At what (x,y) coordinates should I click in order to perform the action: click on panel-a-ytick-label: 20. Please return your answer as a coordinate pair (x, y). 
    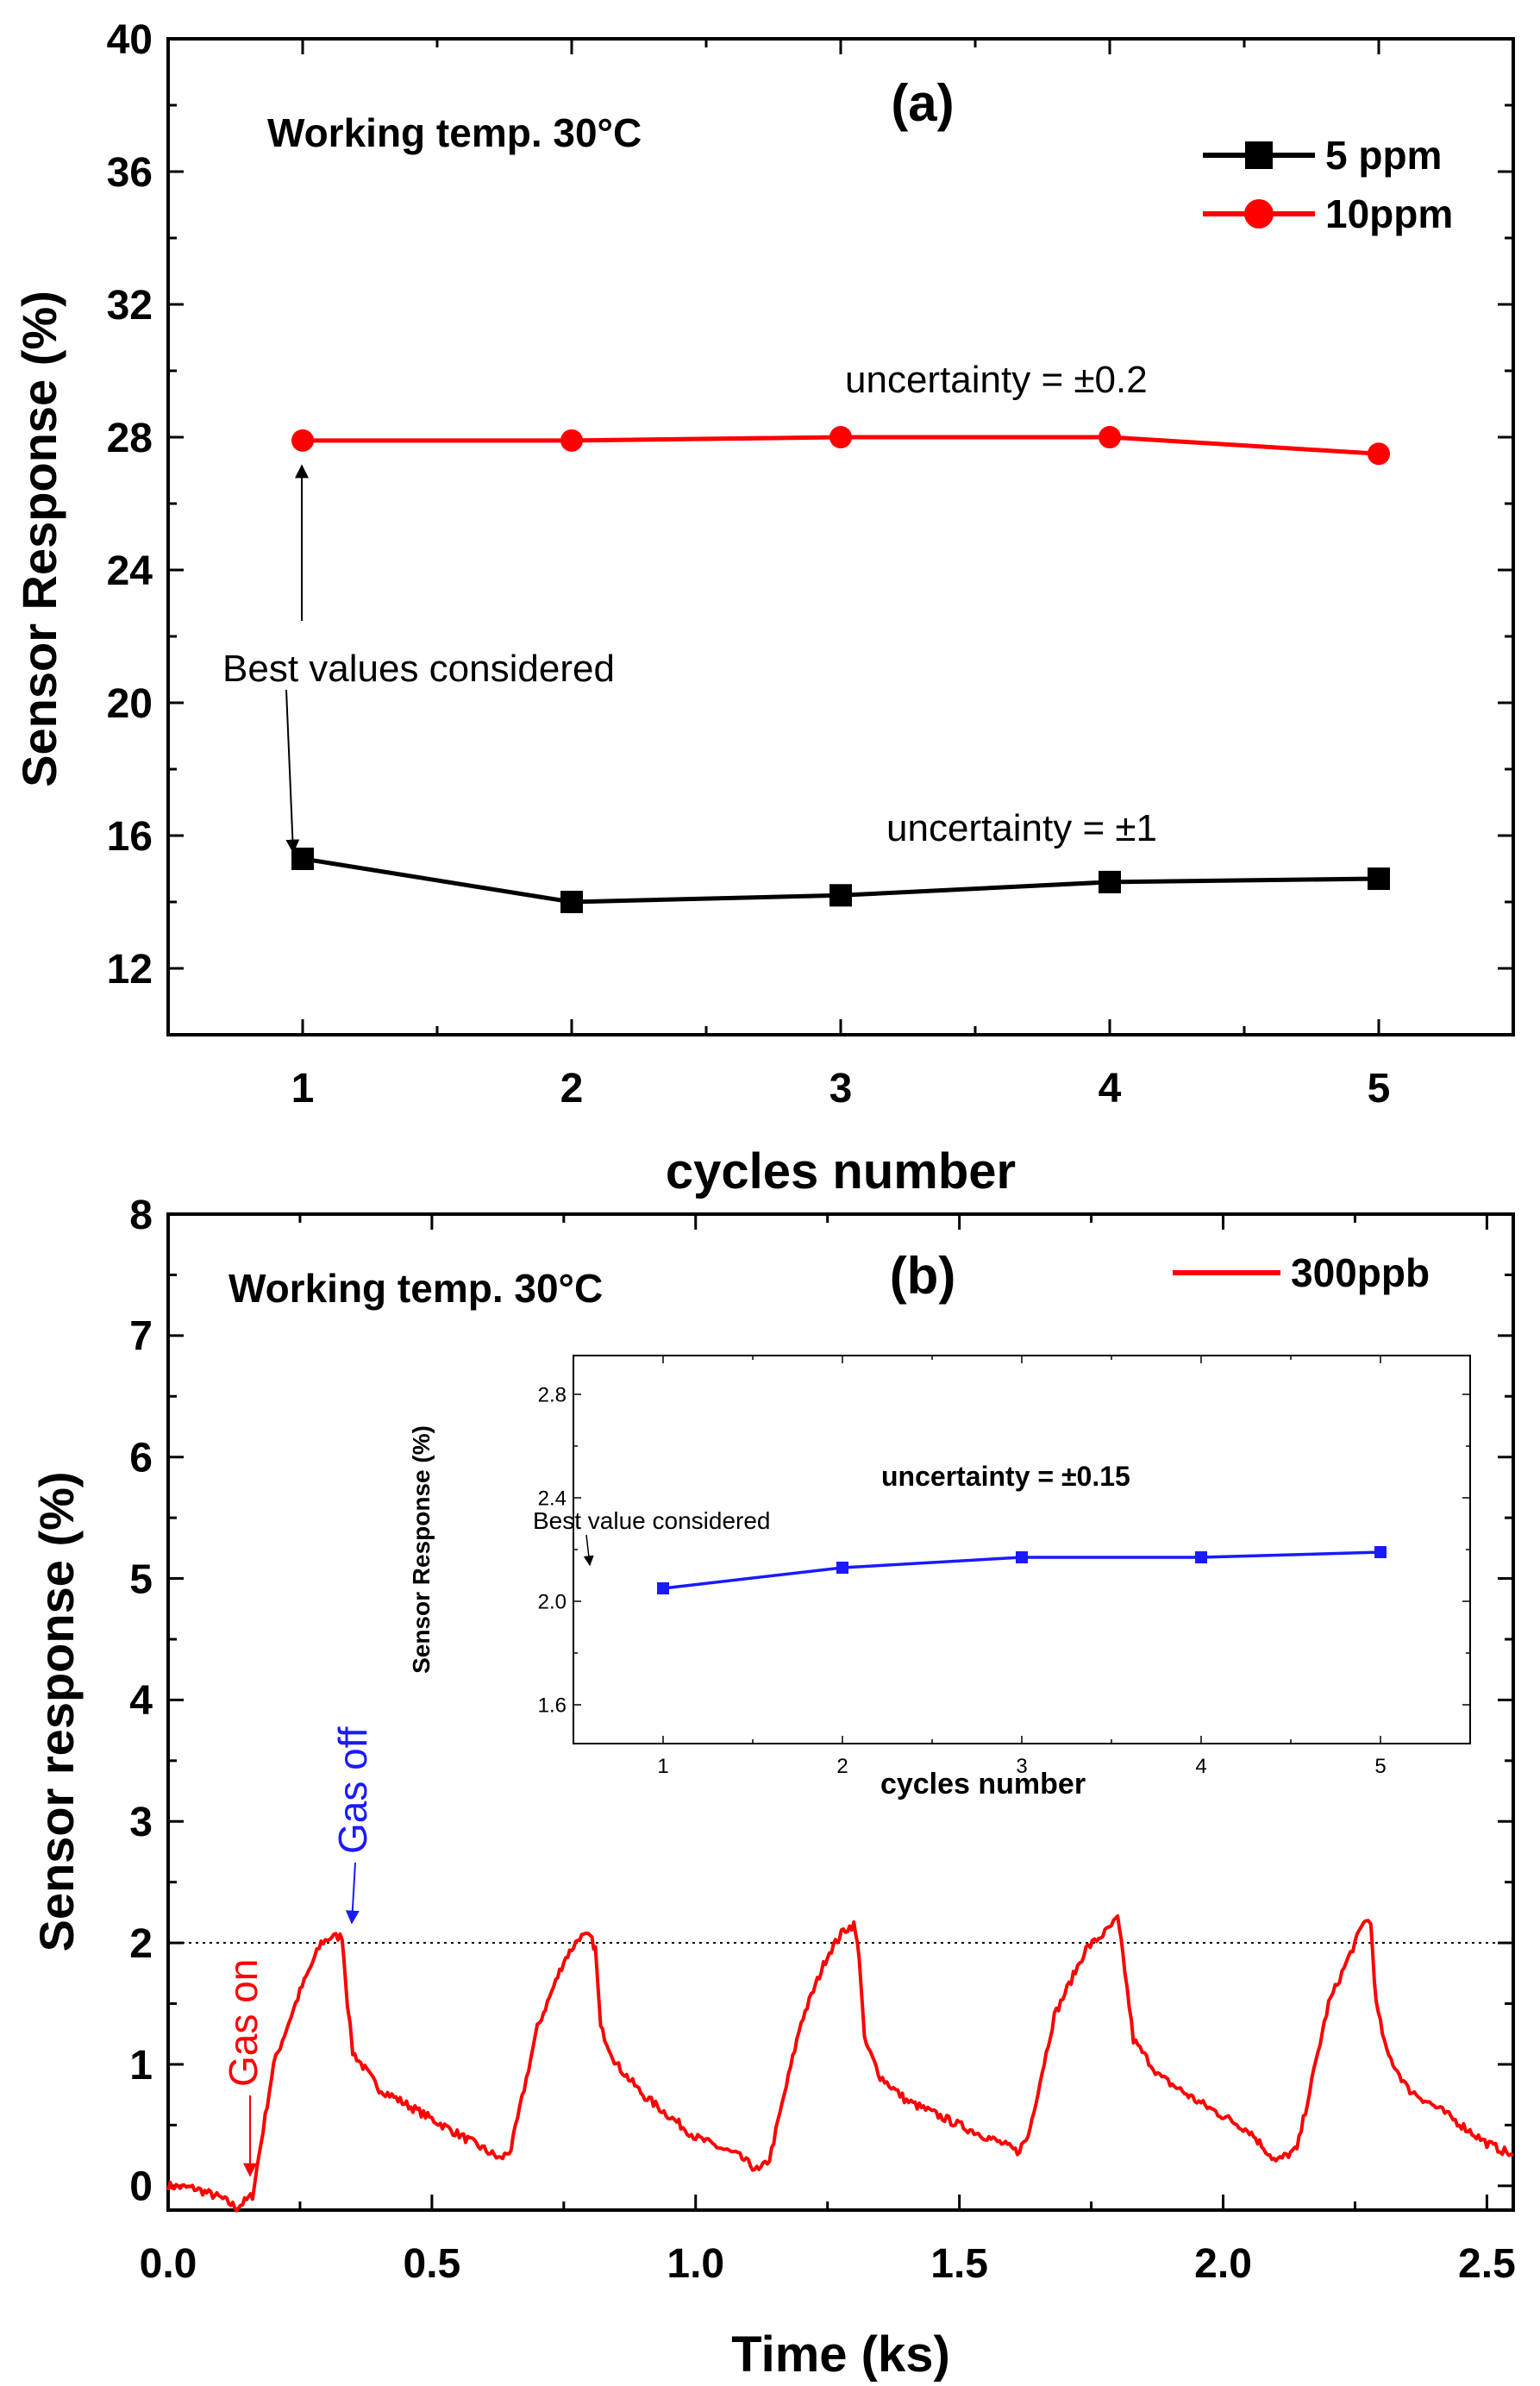
    Looking at the image, I should click on (130, 704).